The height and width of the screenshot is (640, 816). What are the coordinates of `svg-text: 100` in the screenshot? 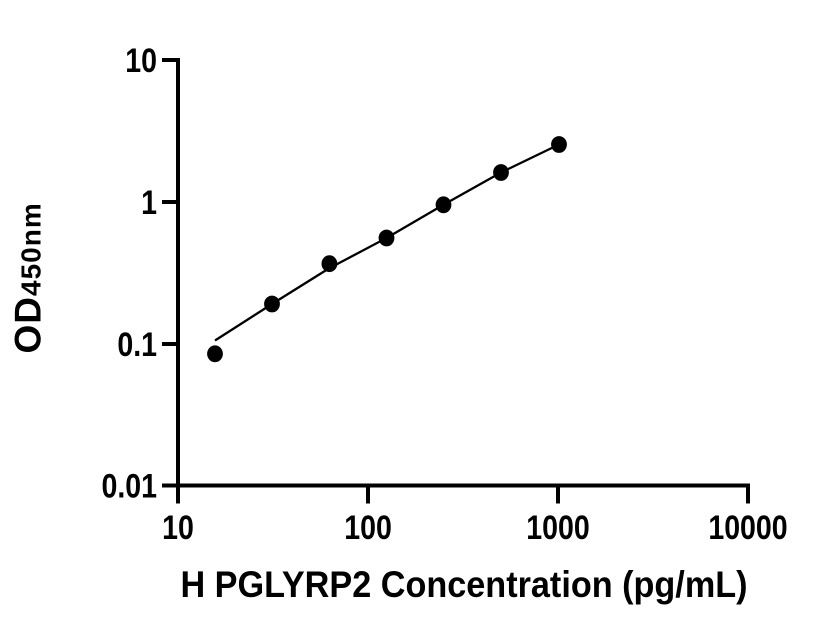 It's located at (368, 528).